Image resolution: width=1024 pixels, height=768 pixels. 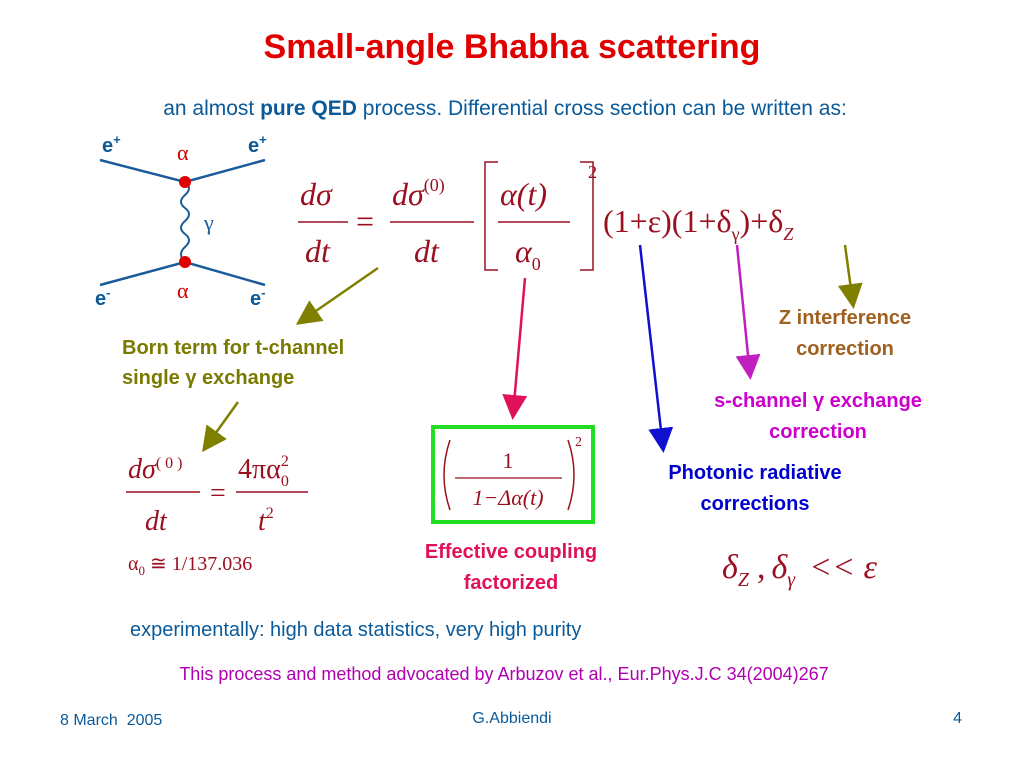 I want to click on alpha0: α0 ≅ 1/137.036, so click(x=190, y=566).